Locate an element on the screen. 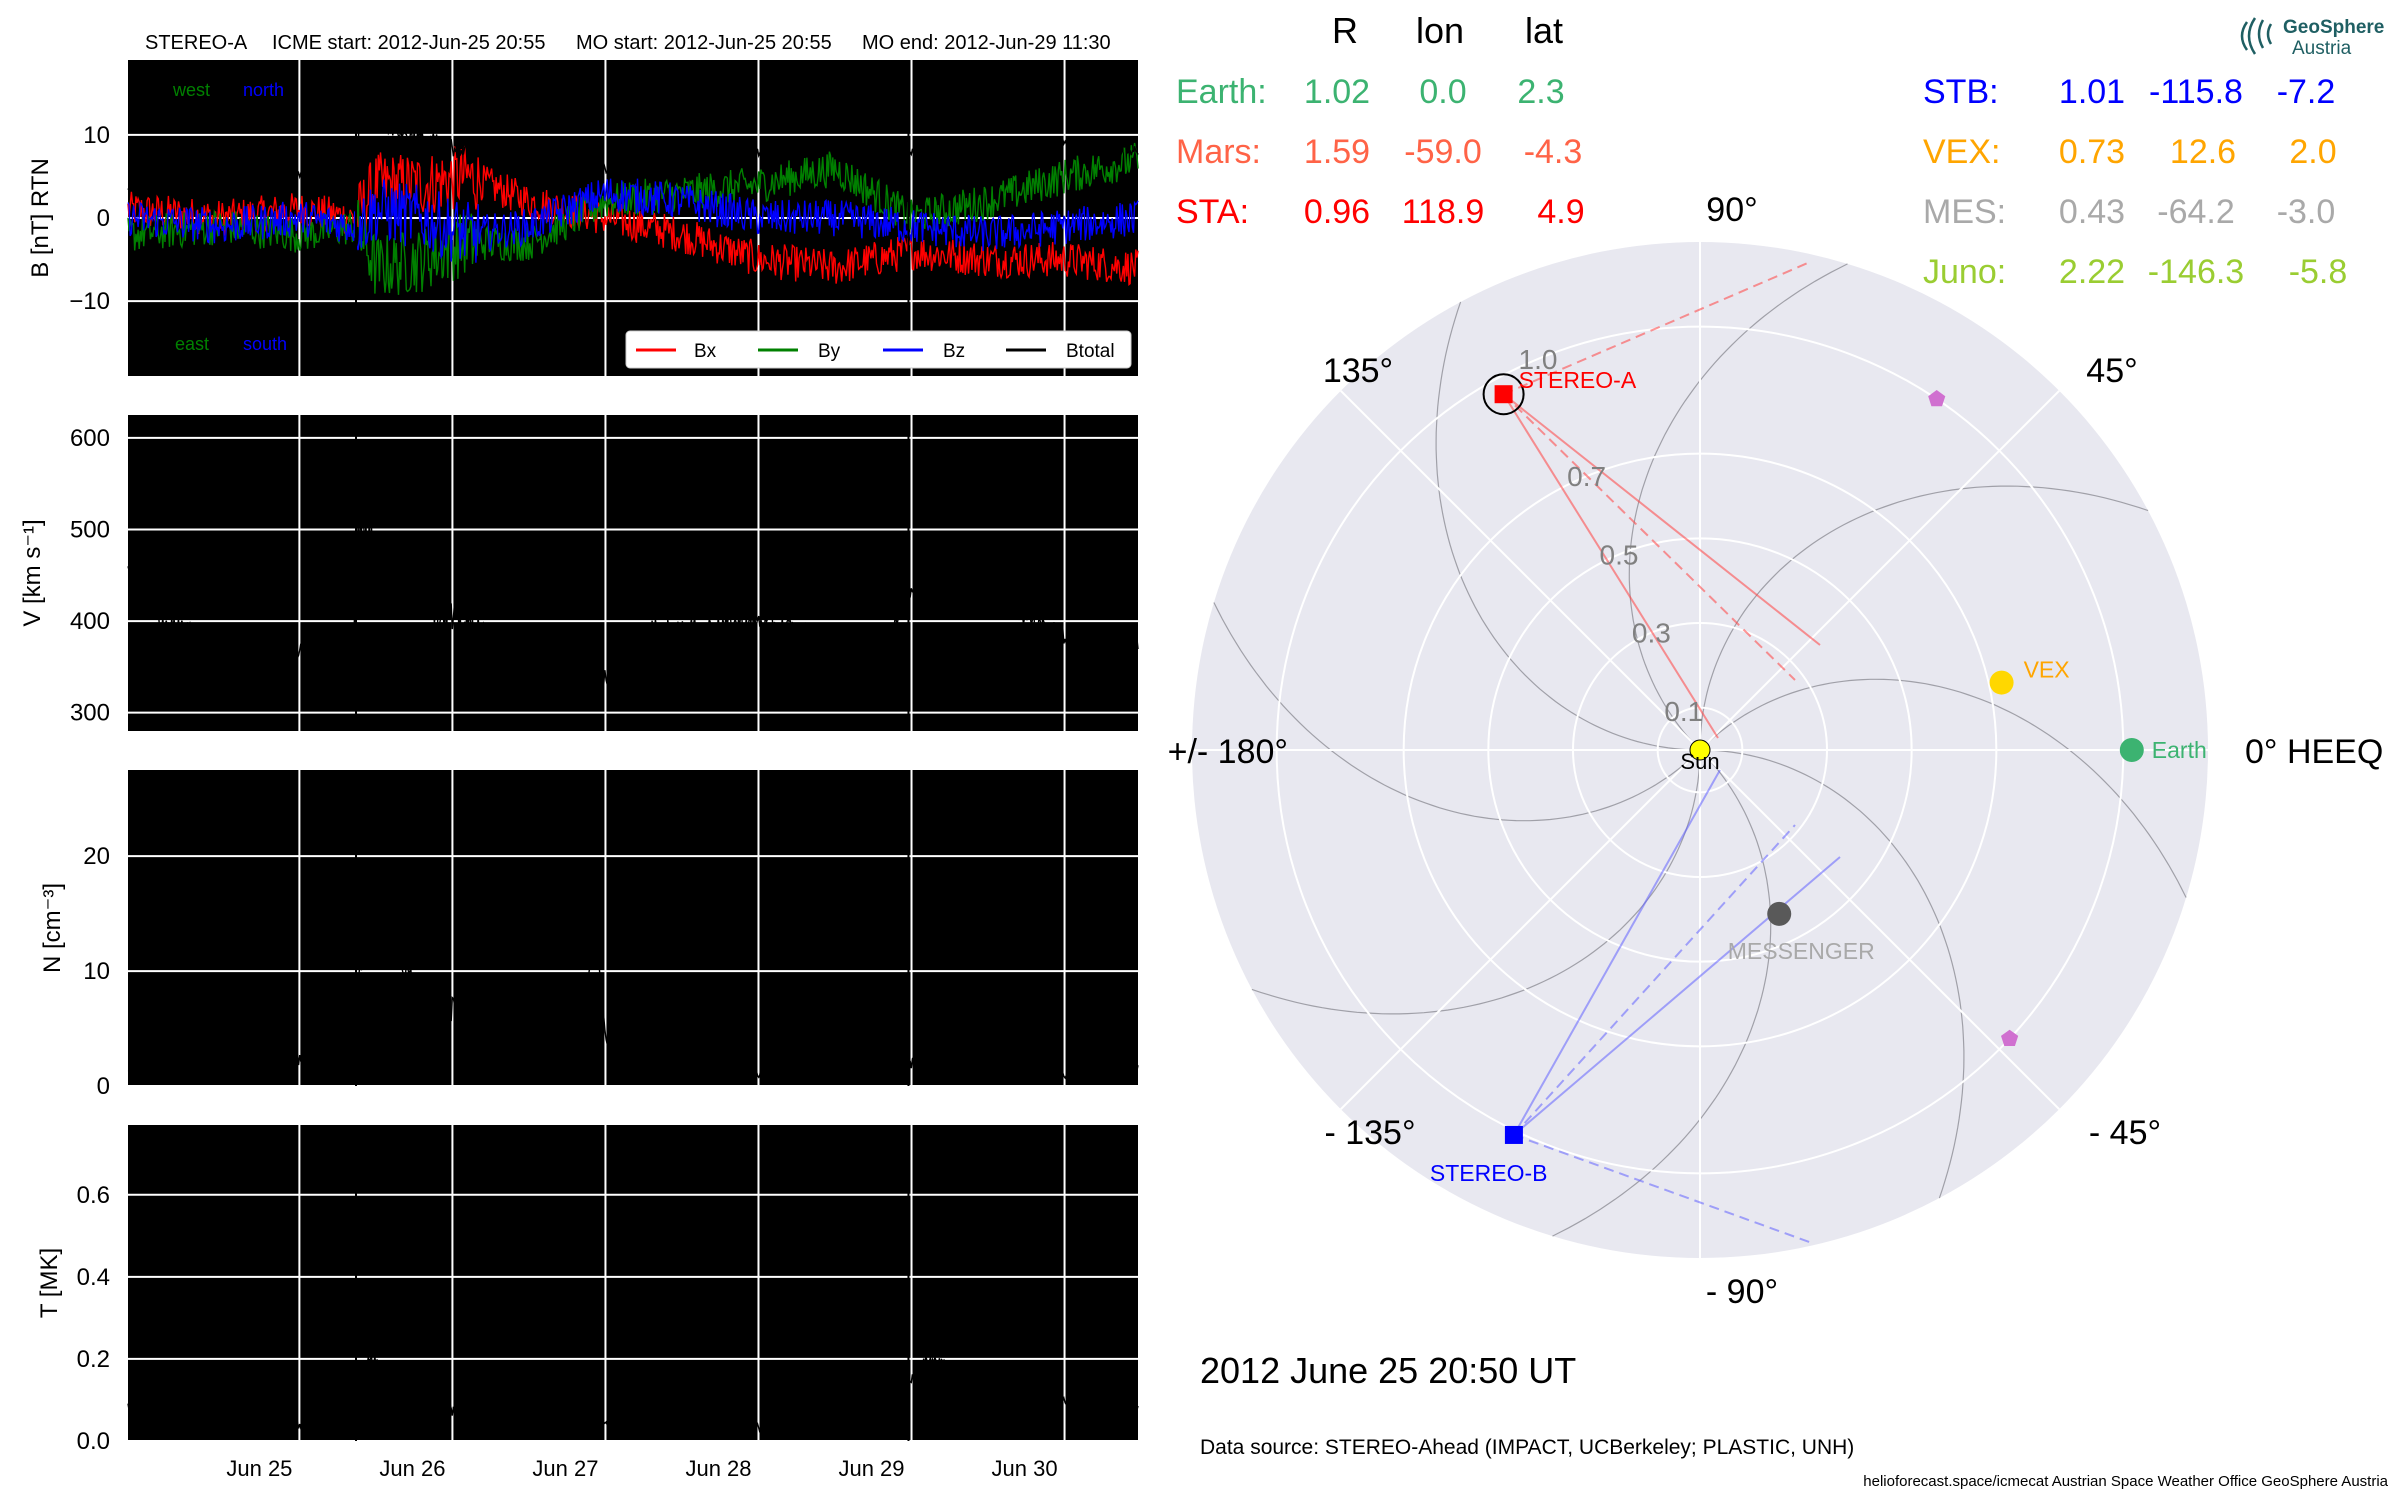  earth-label: Earth is located at coordinates (2179, 750).